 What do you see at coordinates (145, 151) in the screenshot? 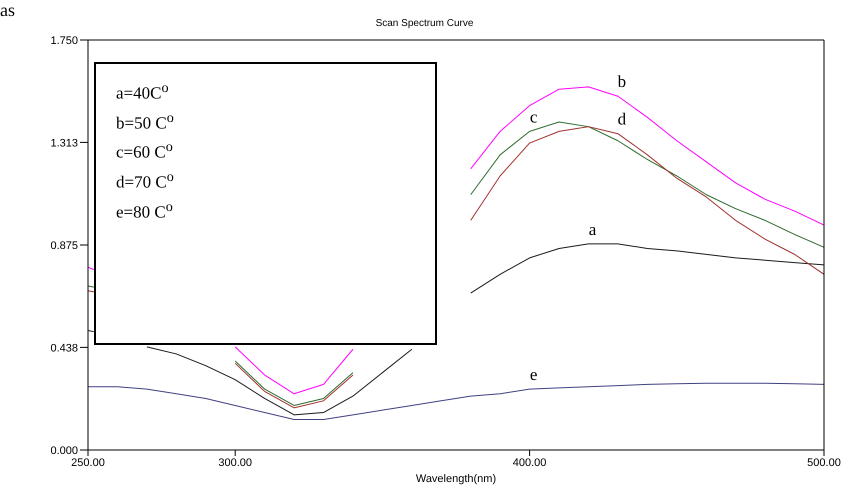
I see `annotation: c=60 C$^{o}$` at bounding box center [145, 151].